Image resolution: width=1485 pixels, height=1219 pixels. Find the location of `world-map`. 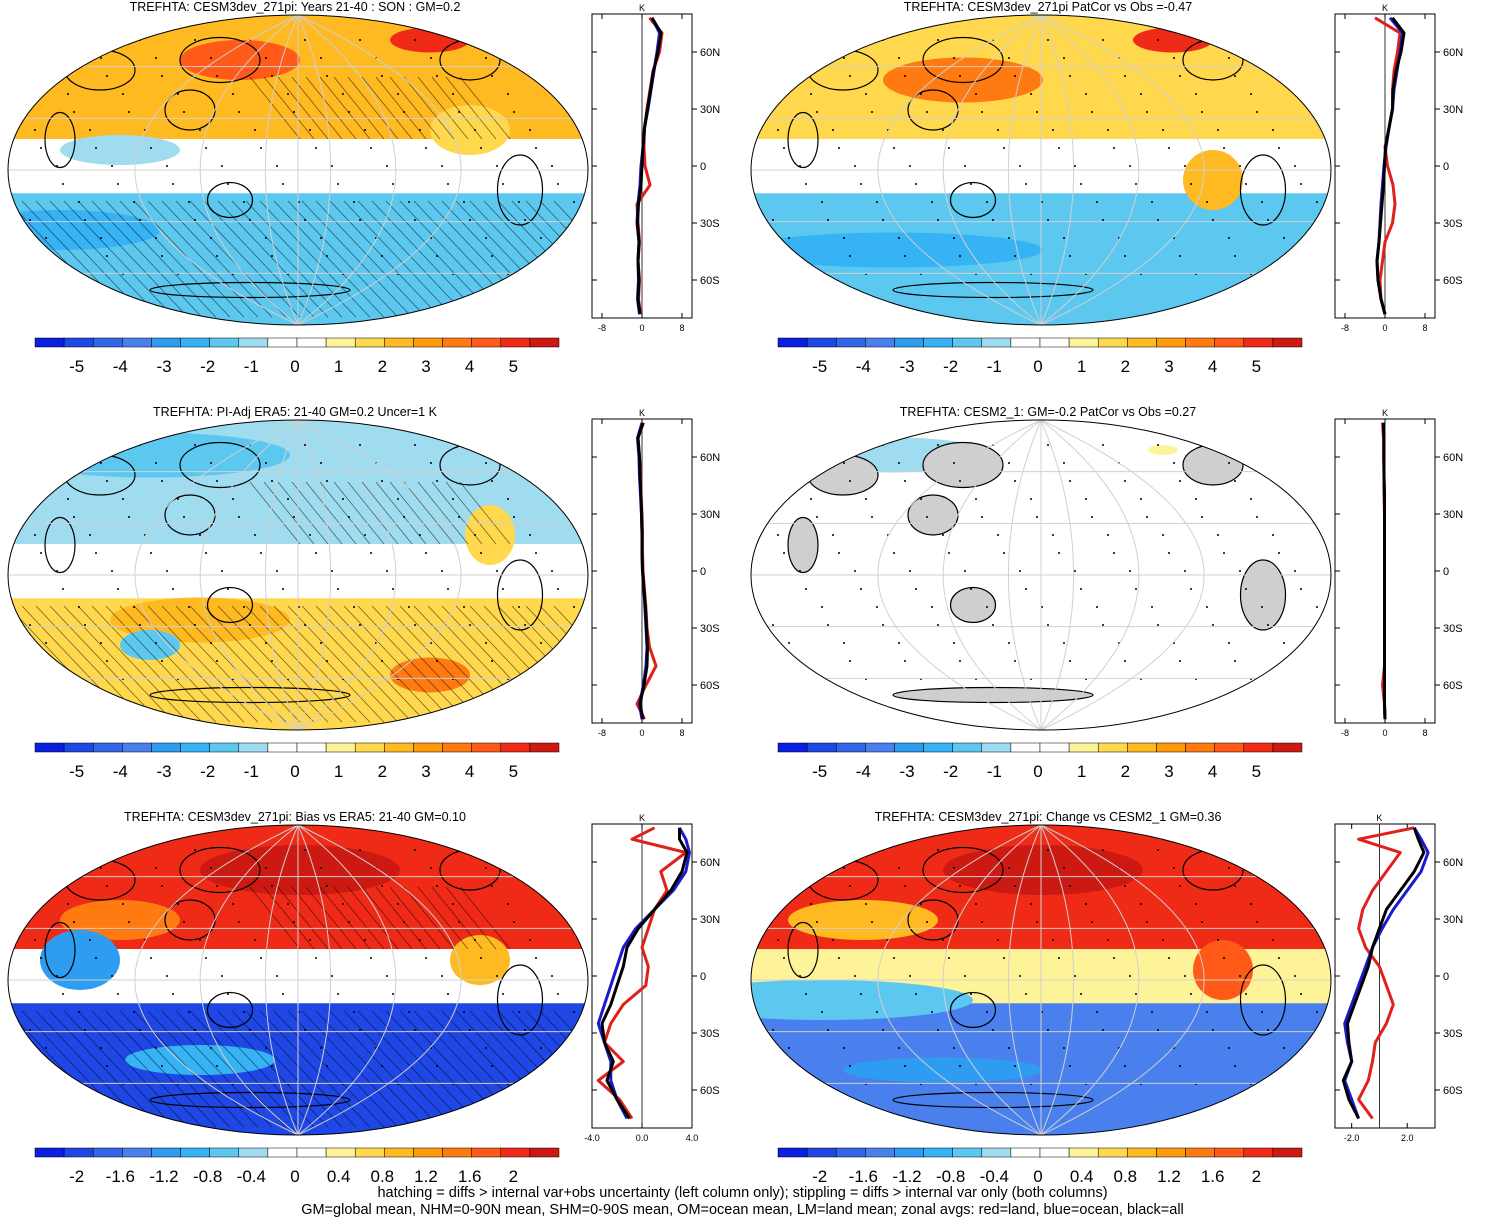

world-map is located at coordinates (1041, 575).